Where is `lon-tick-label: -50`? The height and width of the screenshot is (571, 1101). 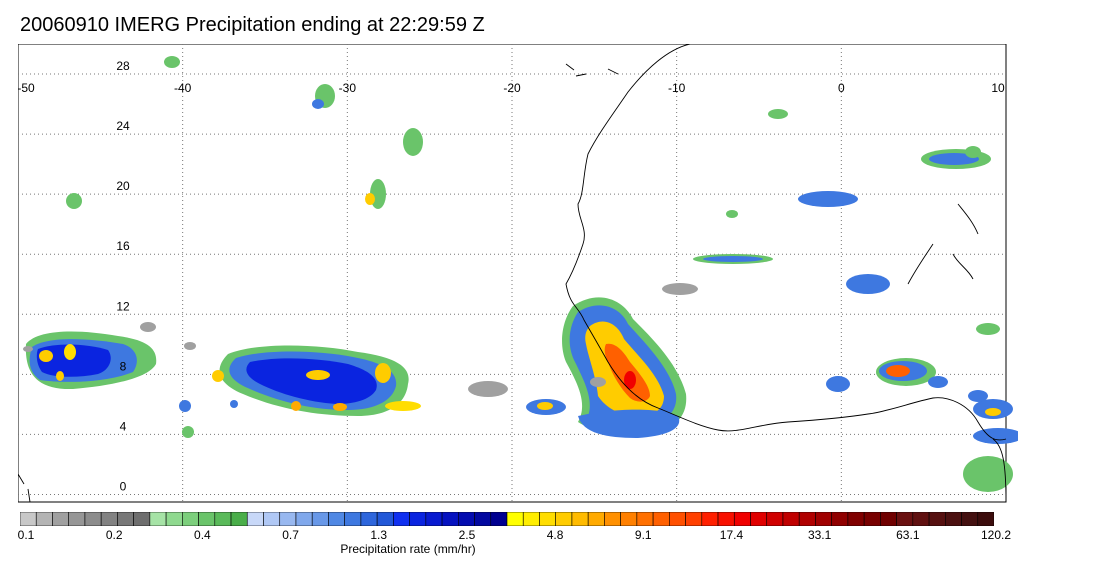 lon-tick-label: -50 is located at coordinates (26, 88).